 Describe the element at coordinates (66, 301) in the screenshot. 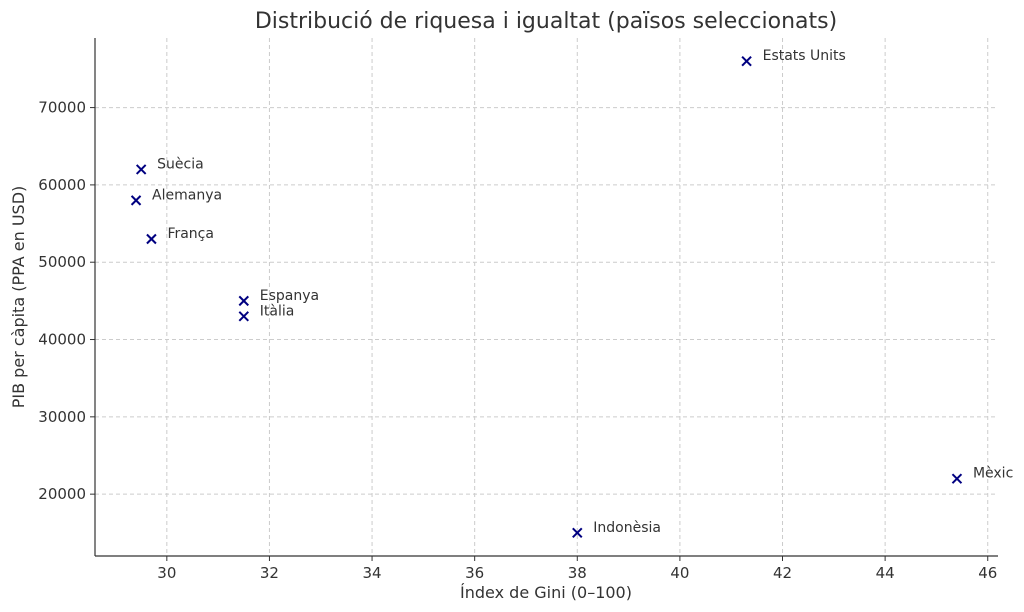

I see `y-axis-ticks: 20000 30000 40000 50000 60000 70000` at that location.